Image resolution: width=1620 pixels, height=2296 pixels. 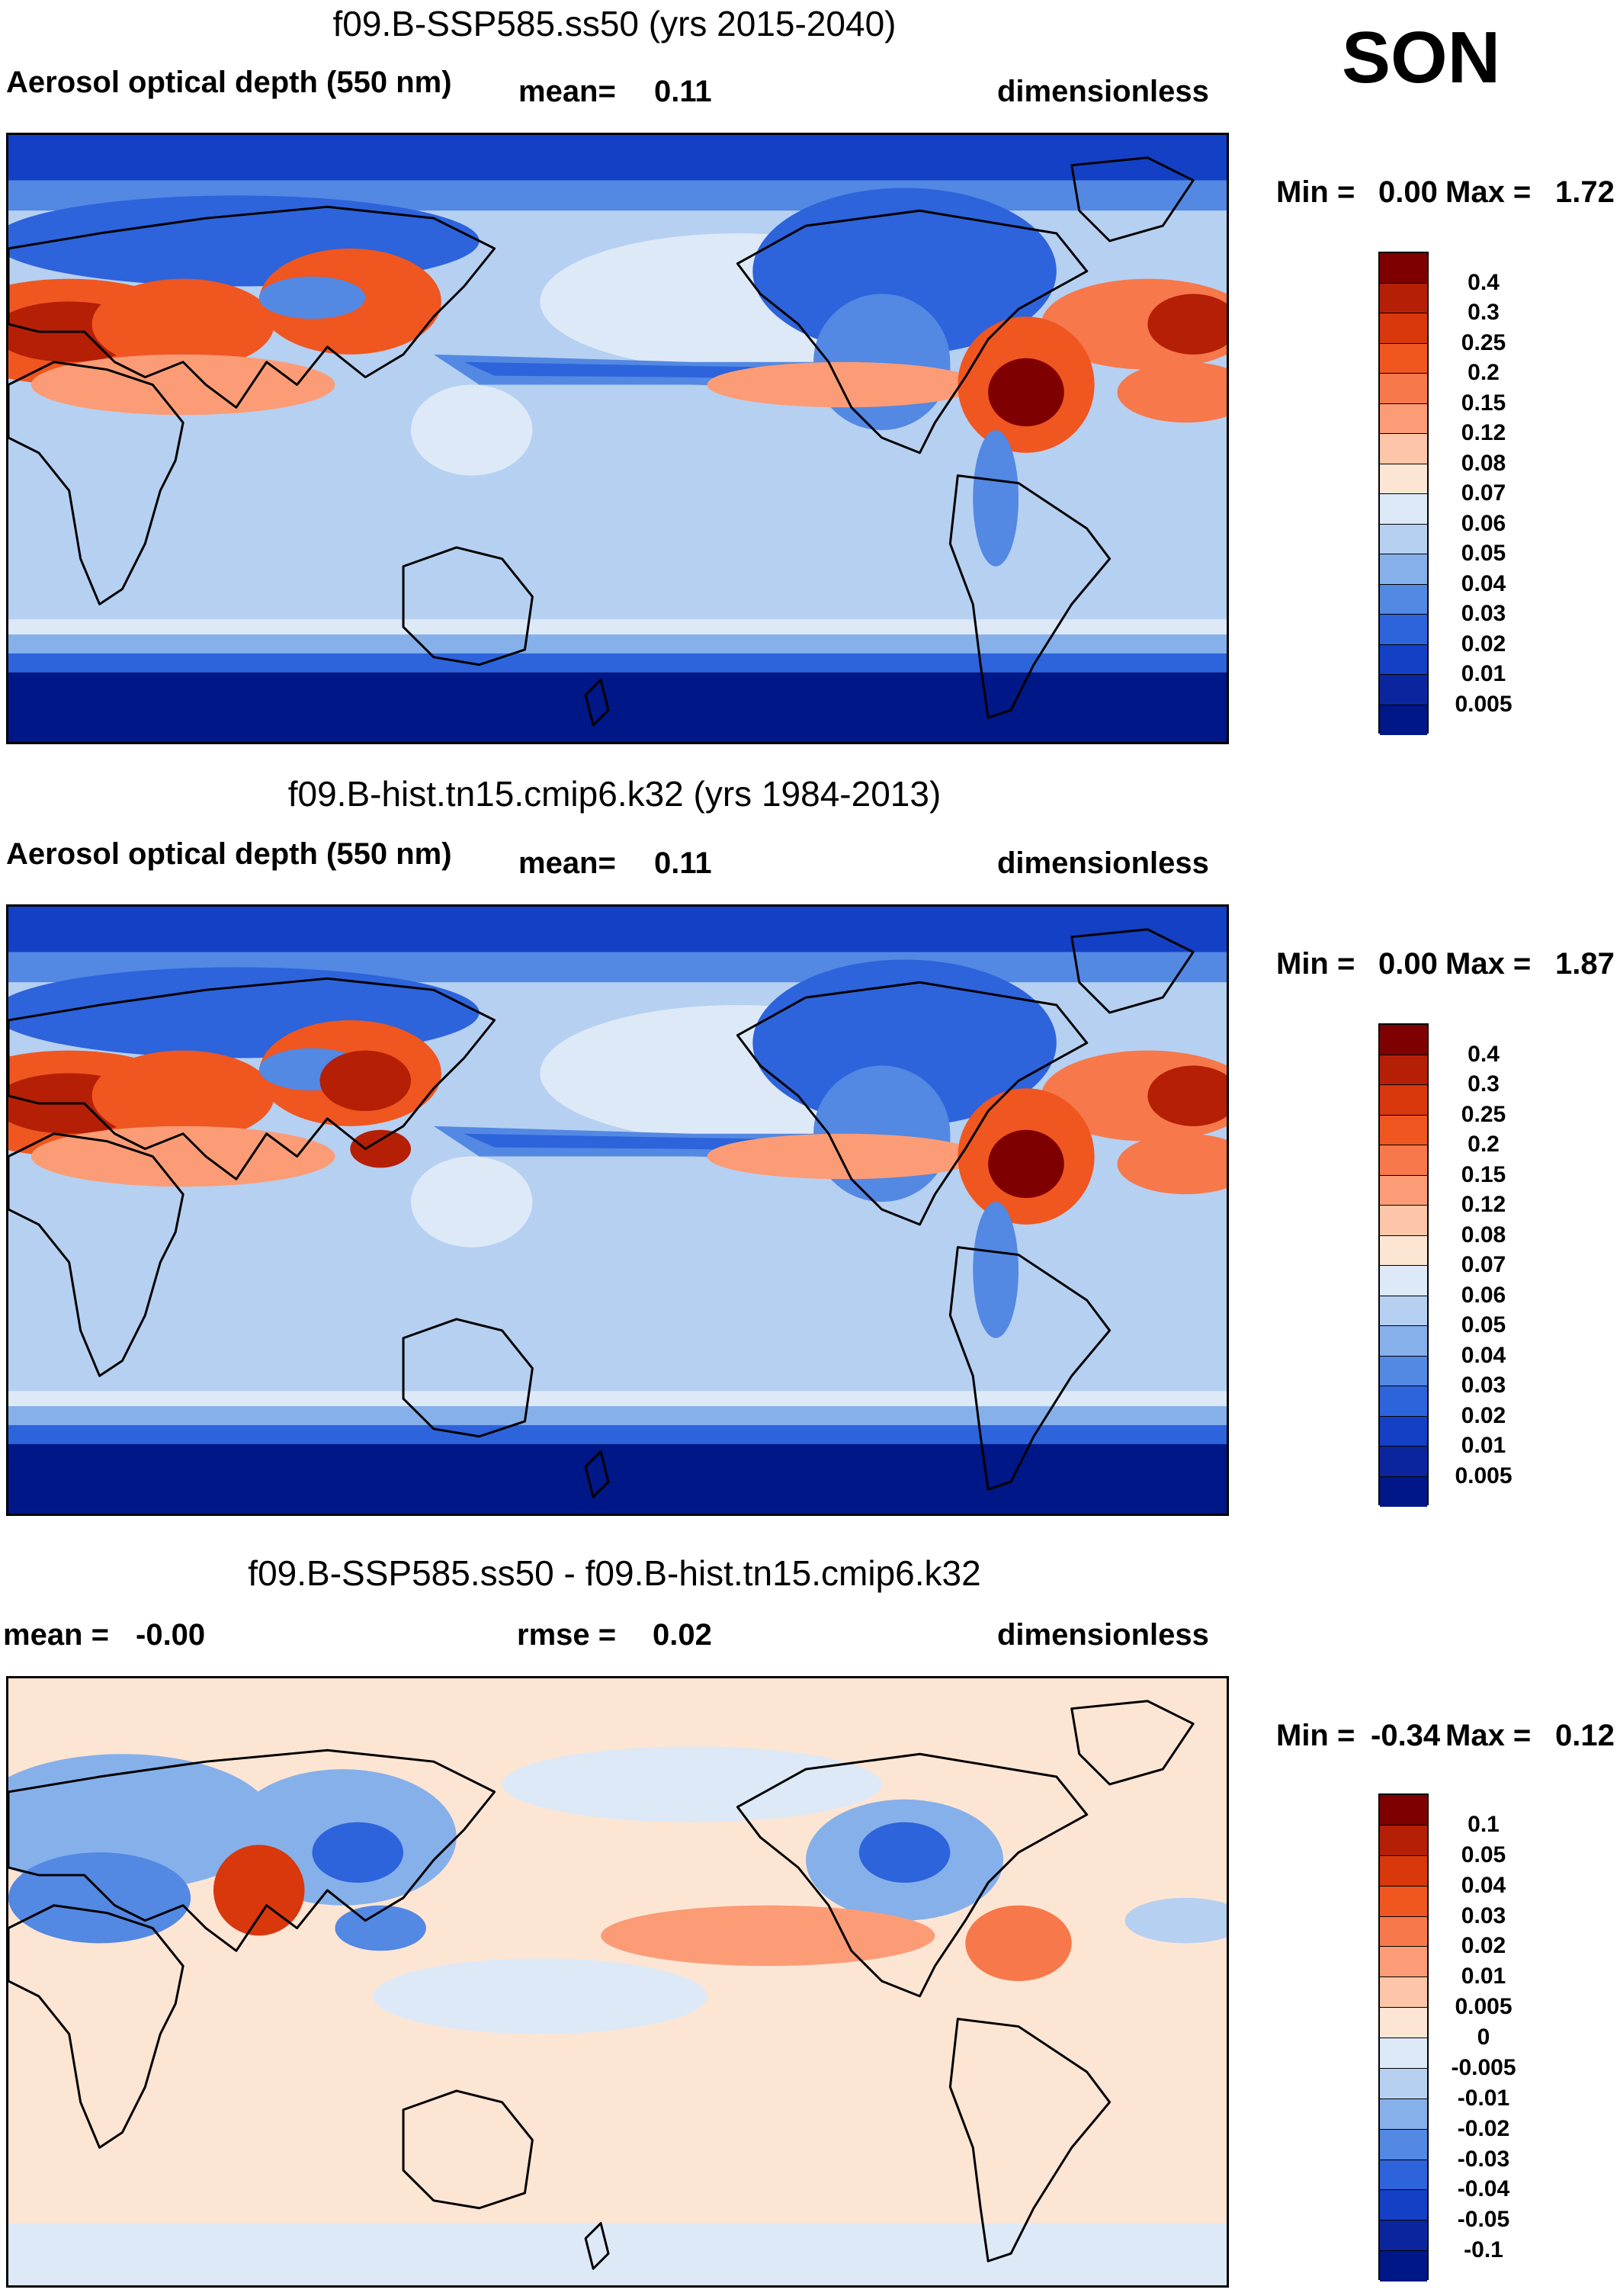 What do you see at coordinates (1483, 2159) in the screenshot?
I see `colorbar-tick-label: -0.03` at bounding box center [1483, 2159].